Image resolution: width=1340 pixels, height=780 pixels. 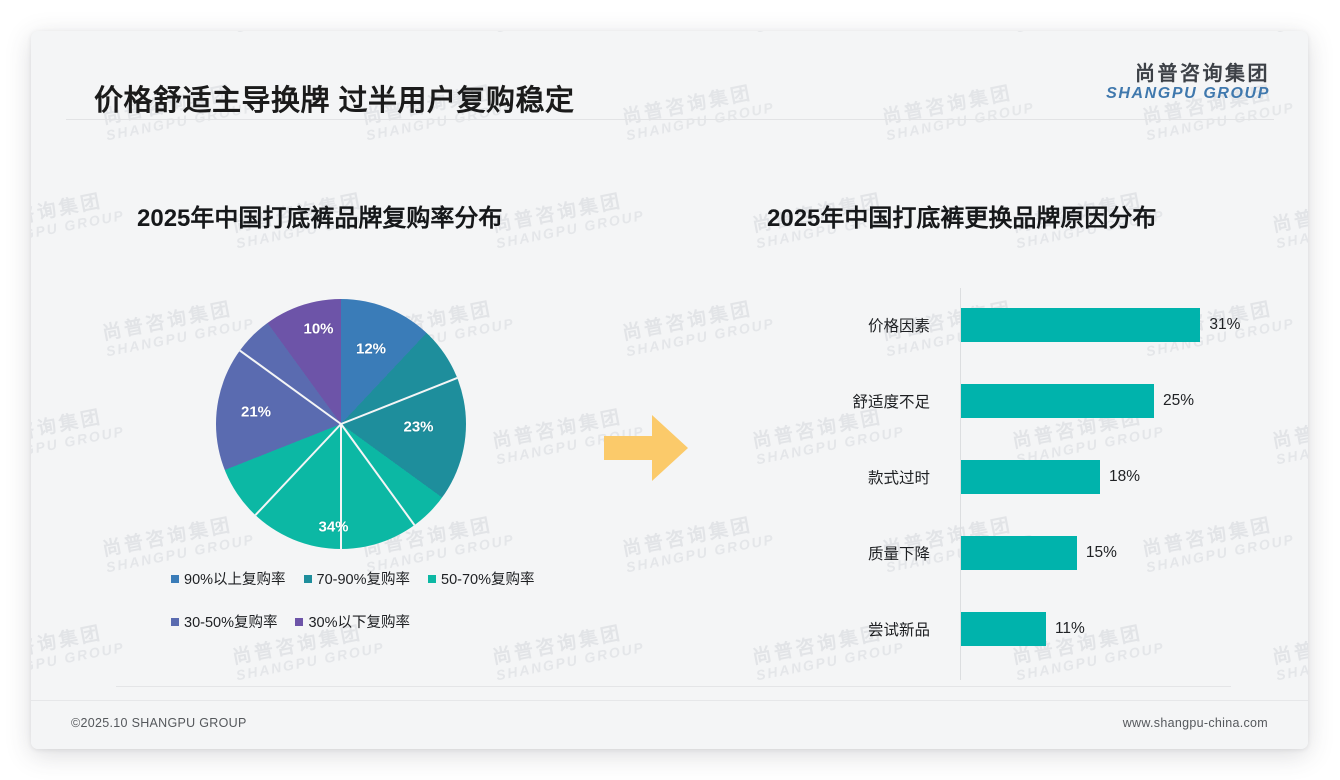 What do you see at coordinates (359, 623) in the screenshot?
I see `legend-label: 30%以下复购率` at bounding box center [359, 623].